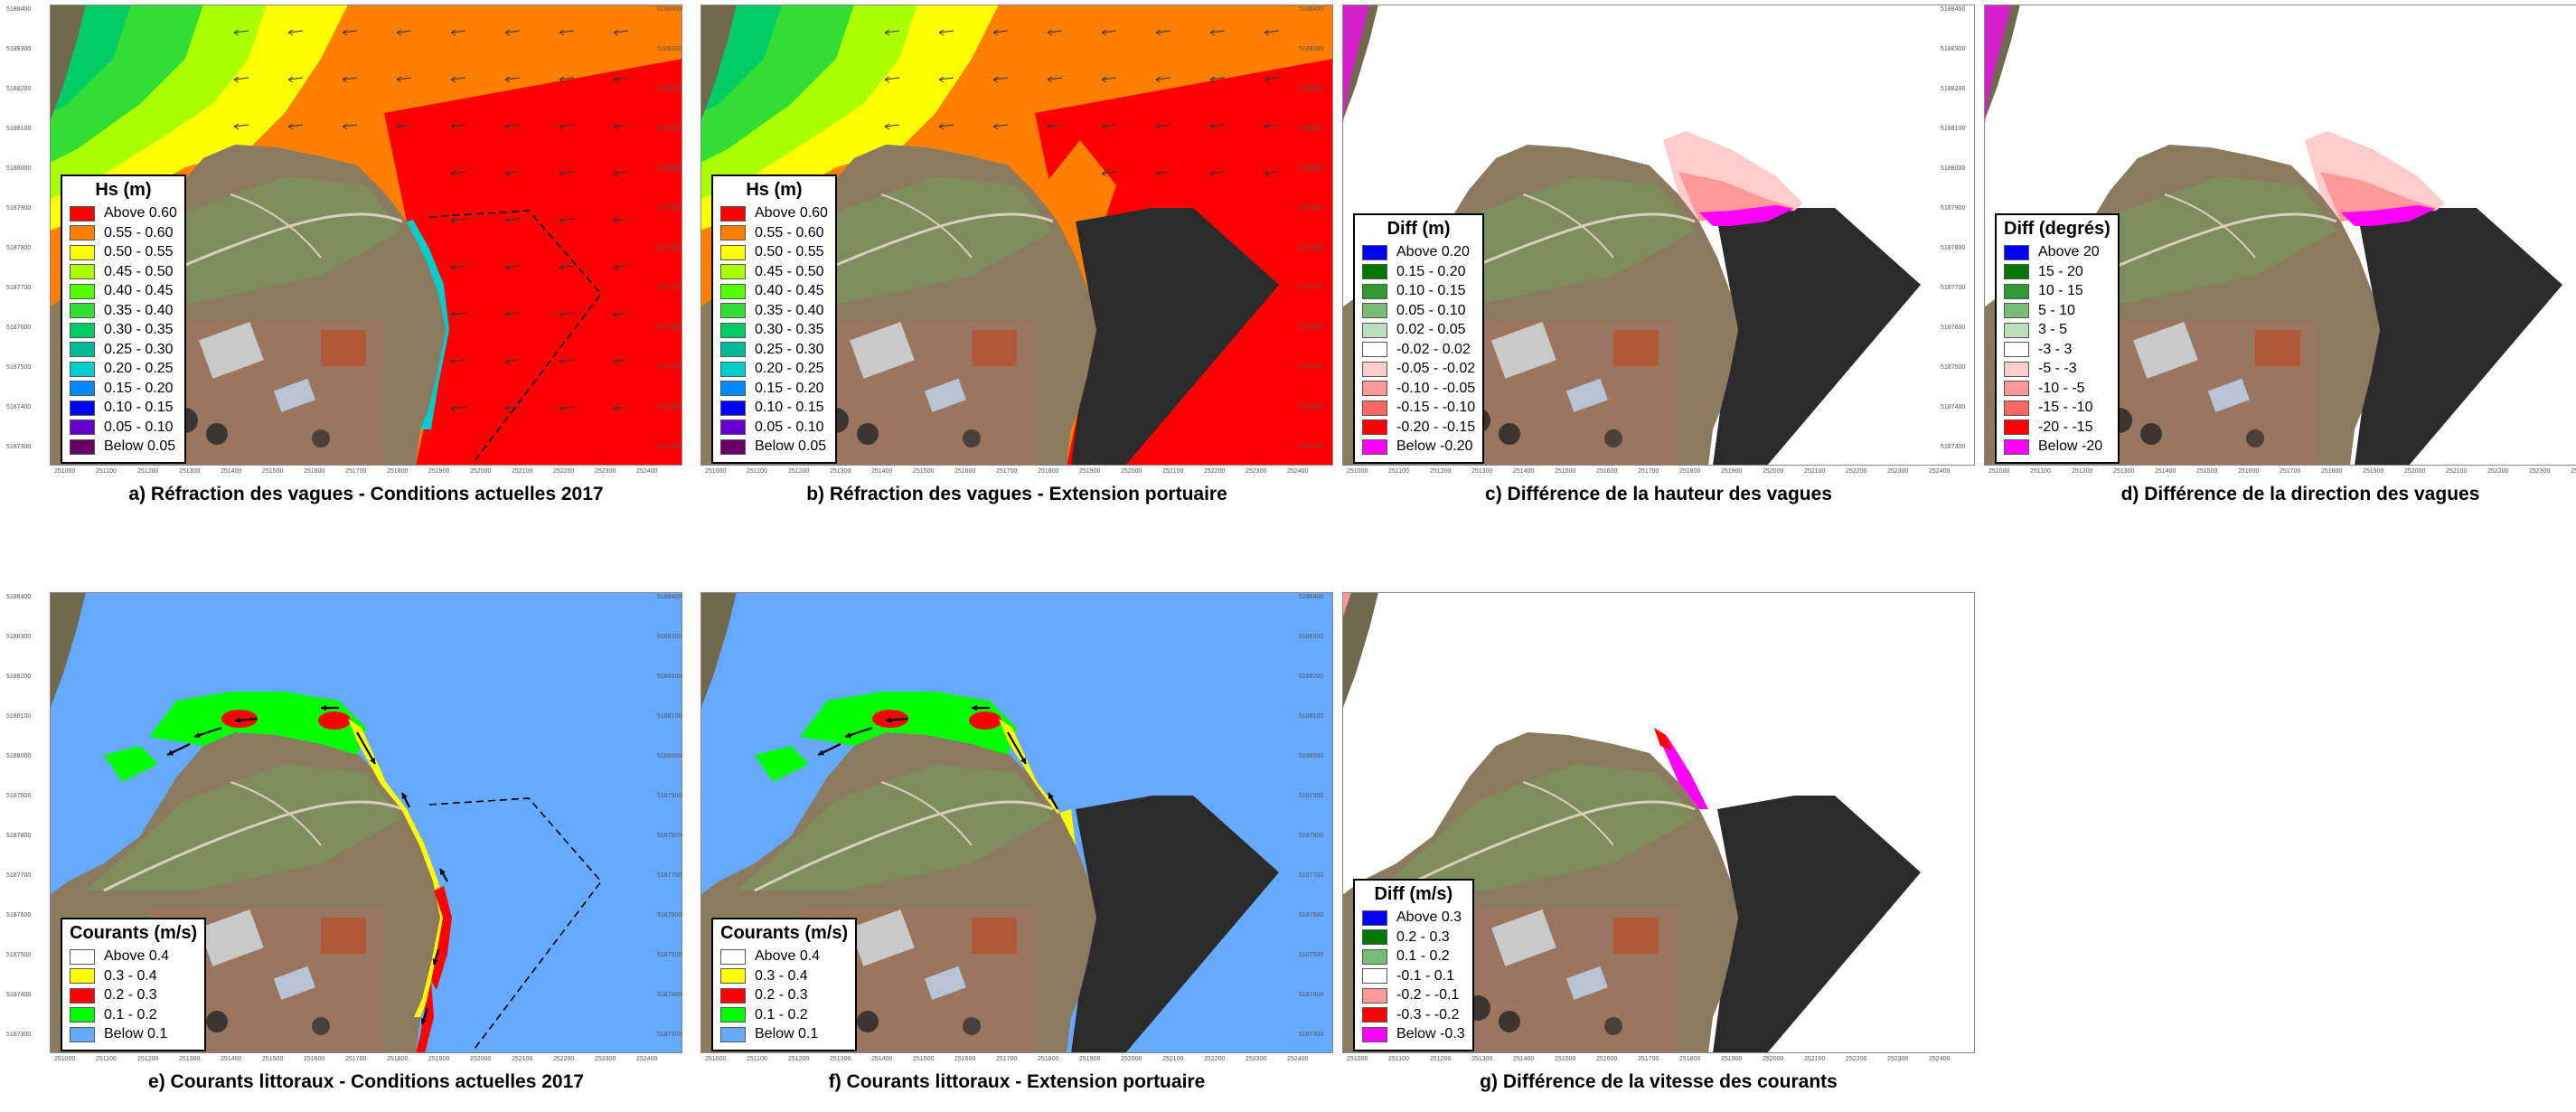 The width and height of the screenshot is (2576, 1112). Describe the element at coordinates (2066, 427) in the screenshot. I see `legend-label: -20 - -15` at that location.